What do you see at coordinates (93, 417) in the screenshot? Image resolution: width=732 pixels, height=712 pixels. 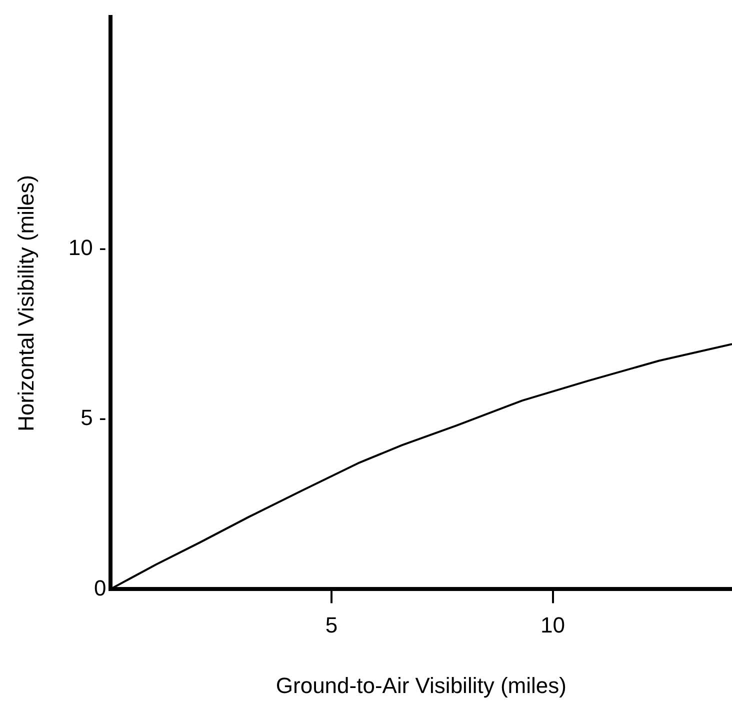 I see `y-tick-label: 5 -` at bounding box center [93, 417].